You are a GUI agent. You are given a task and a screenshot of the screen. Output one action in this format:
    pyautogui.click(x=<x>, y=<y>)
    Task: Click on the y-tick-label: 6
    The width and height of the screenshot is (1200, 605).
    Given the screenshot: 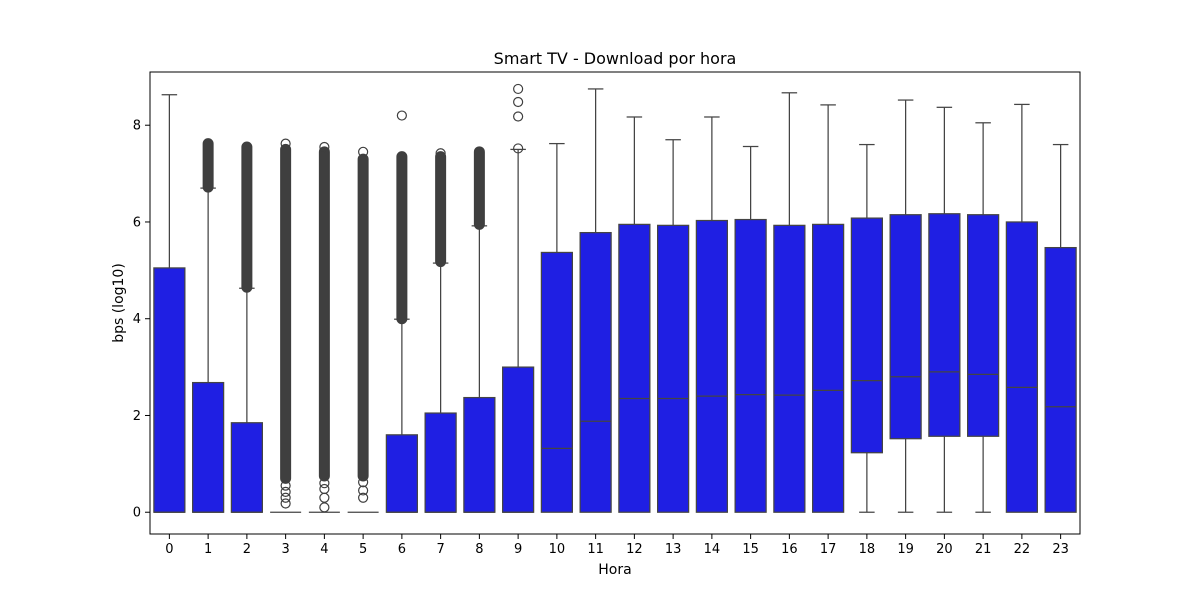 What is the action you would take?
    pyautogui.click(x=137, y=222)
    